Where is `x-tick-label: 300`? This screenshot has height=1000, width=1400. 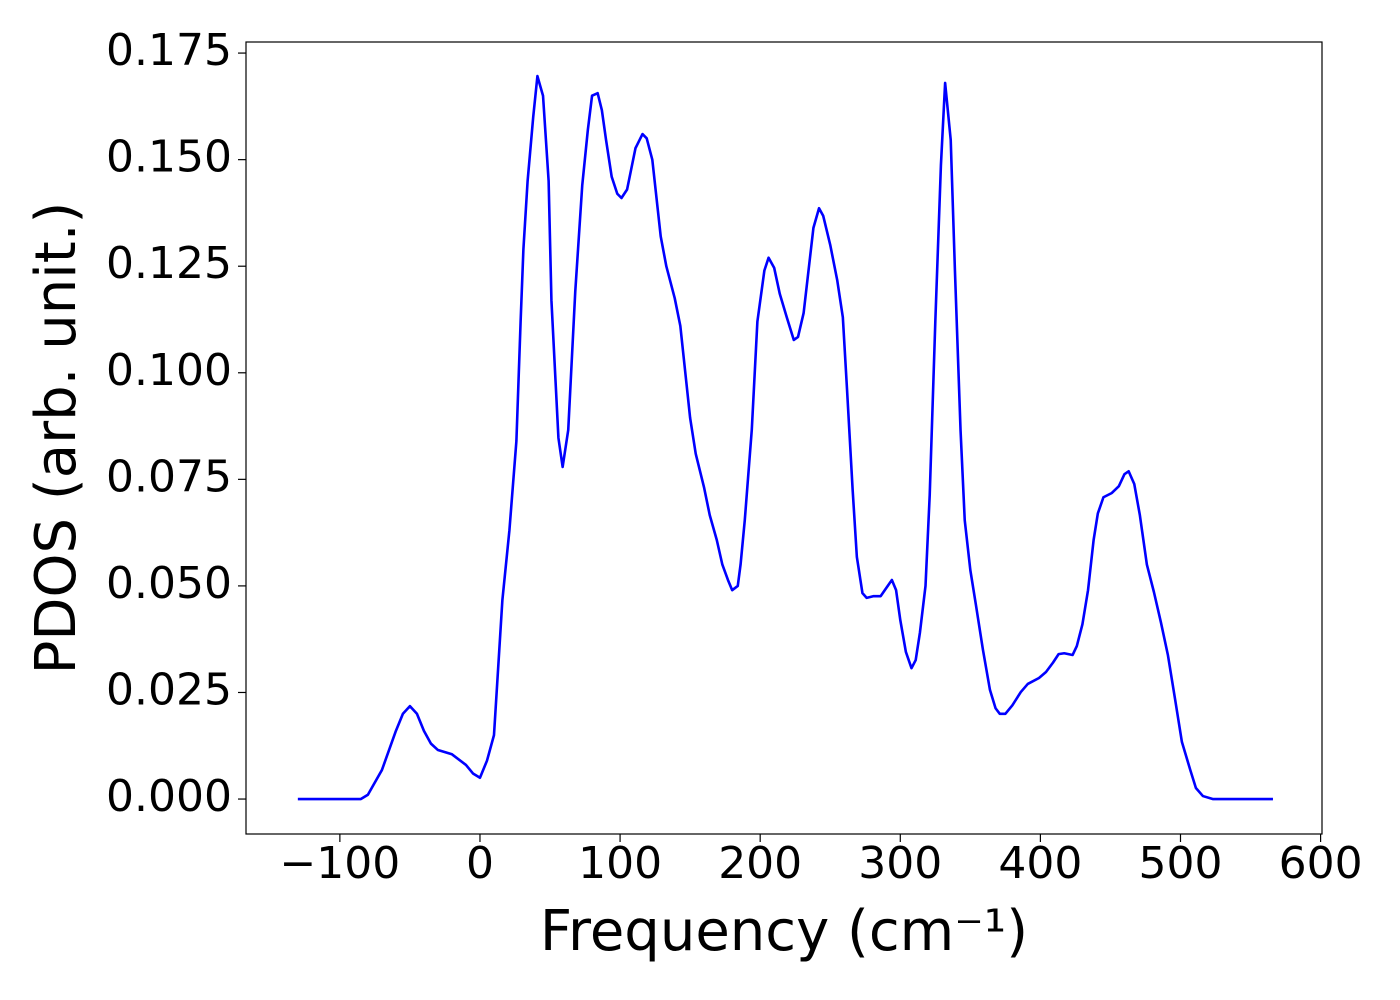
x-tick-label: 300 is located at coordinates (900, 863).